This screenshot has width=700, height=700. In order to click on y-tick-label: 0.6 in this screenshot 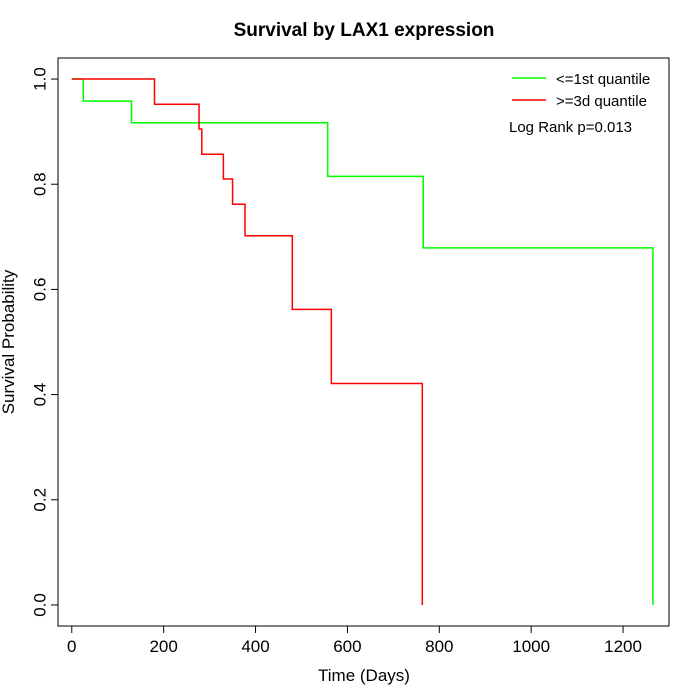, I will do `click(39, 290)`.